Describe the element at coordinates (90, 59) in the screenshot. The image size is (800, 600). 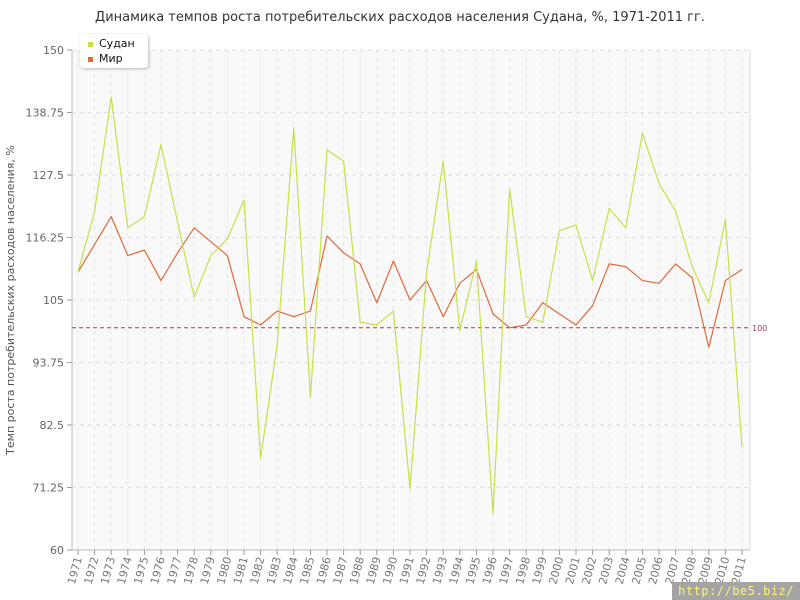
I see `legend-swatch-world` at that location.